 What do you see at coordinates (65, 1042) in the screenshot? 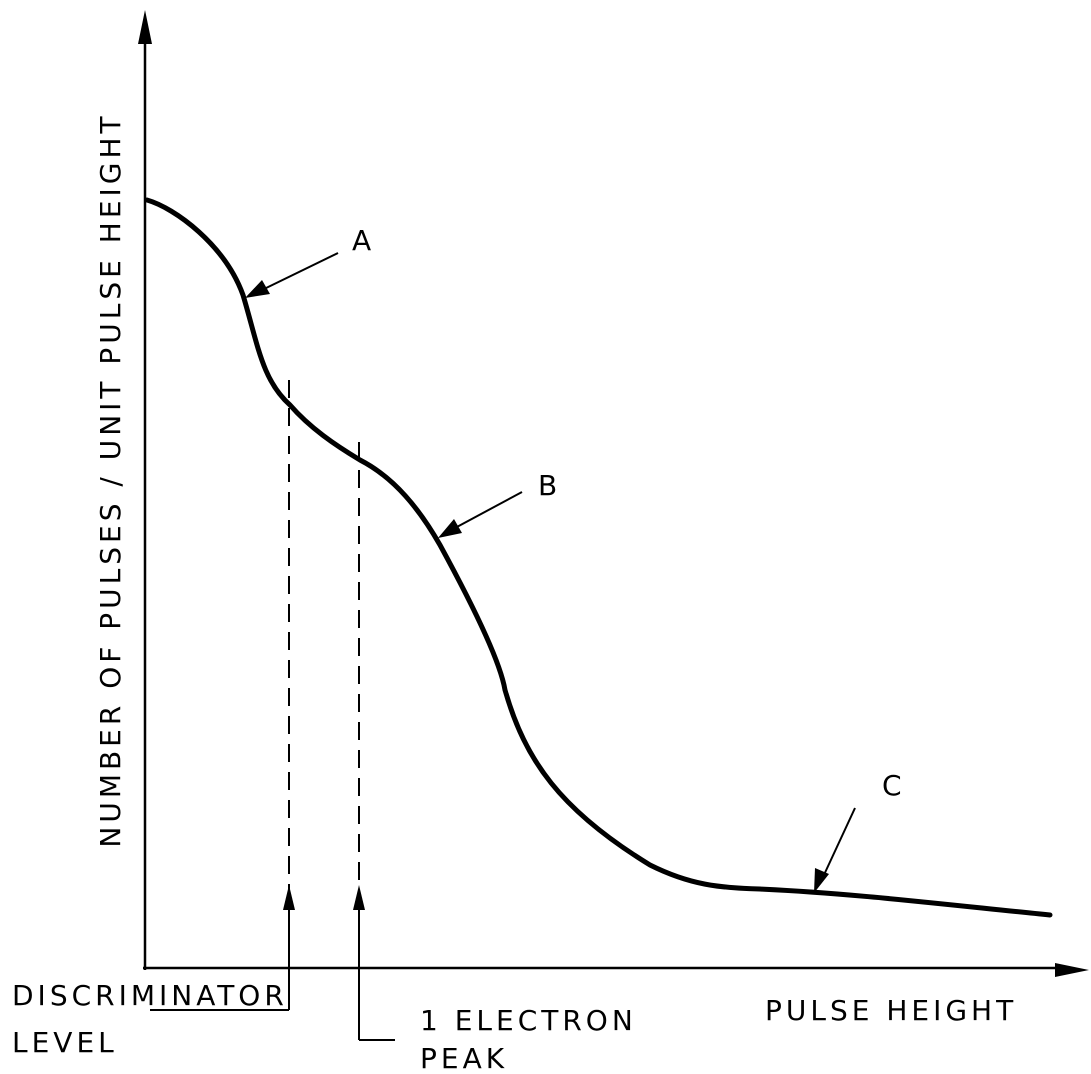
I see `discriminator-label-line2: LEVEL` at bounding box center [65, 1042].